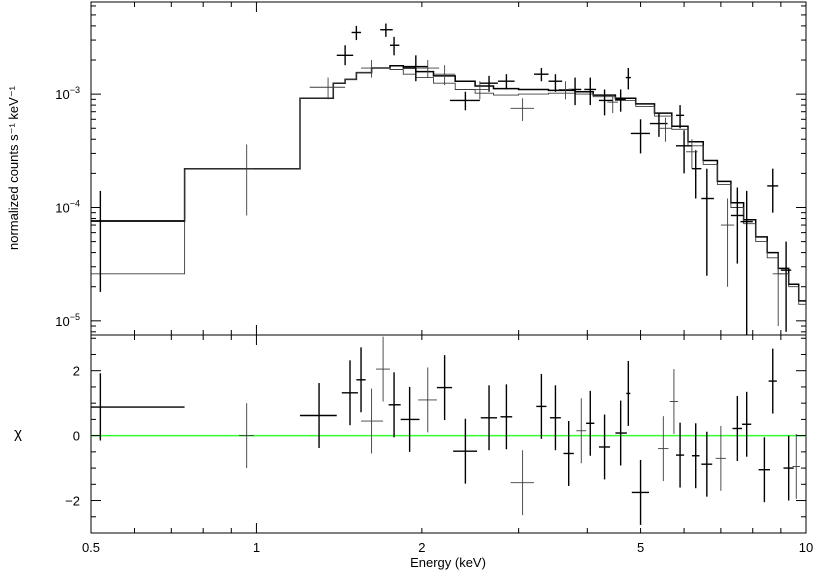 This screenshot has height=573, width=830. Describe the element at coordinates (67, 320) in the screenshot. I see `spectrum-y-tick-label: 10⁻⁵` at that location.